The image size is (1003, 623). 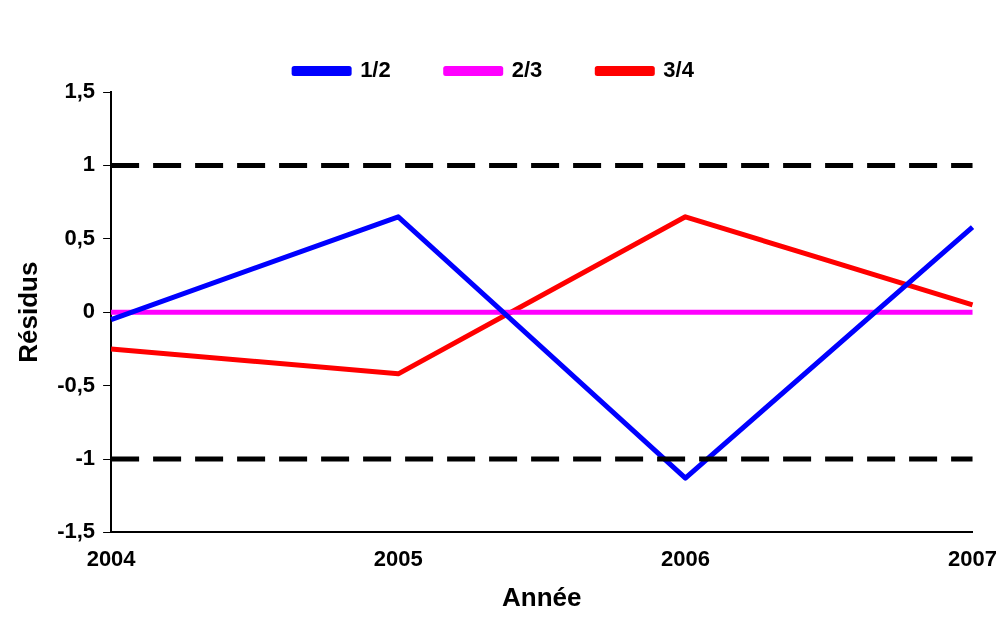 I want to click on y-tick-label: -1,5, so click(x=76, y=531).